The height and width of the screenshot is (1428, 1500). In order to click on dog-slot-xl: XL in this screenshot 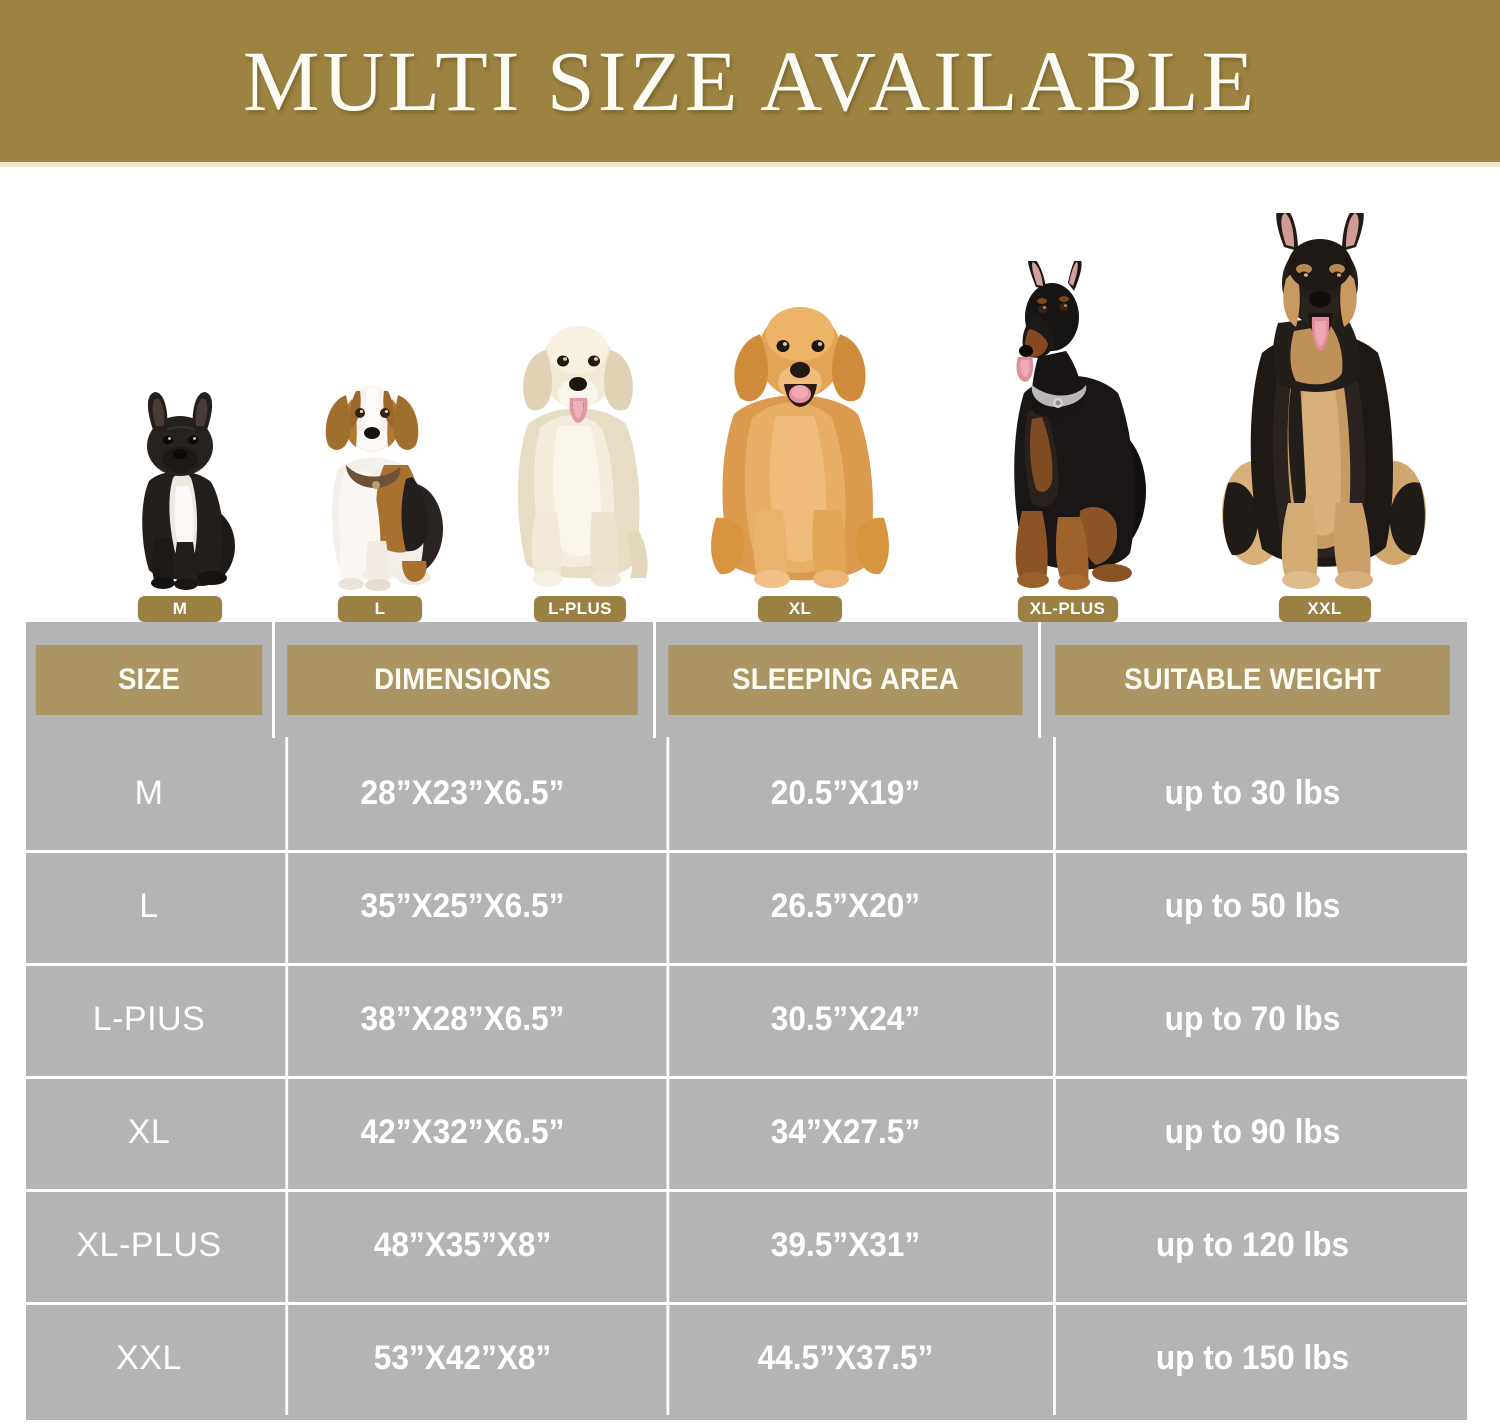, I will do `click(800, 454)`.